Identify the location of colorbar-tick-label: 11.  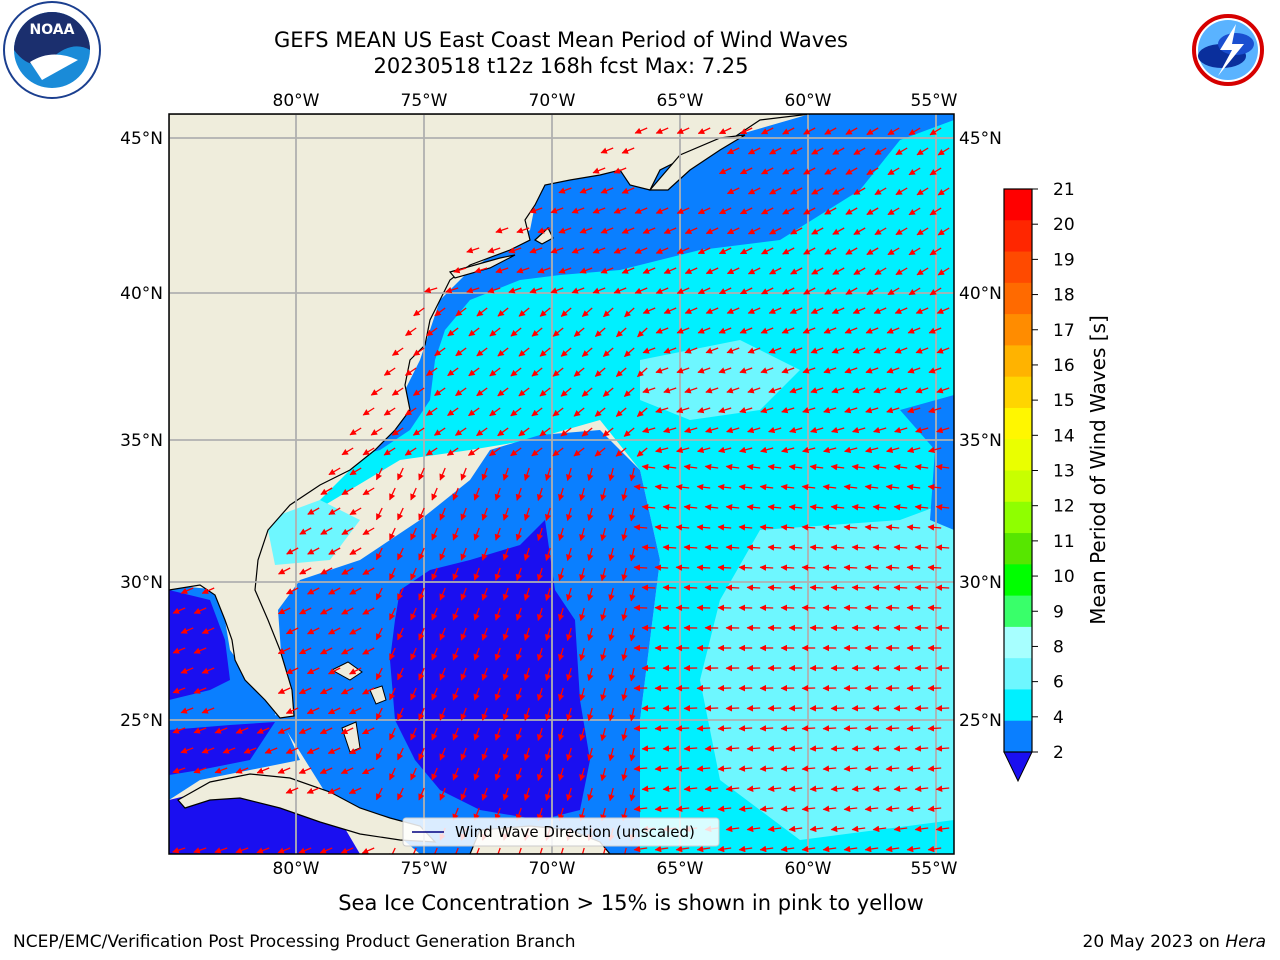
(1064, 542).